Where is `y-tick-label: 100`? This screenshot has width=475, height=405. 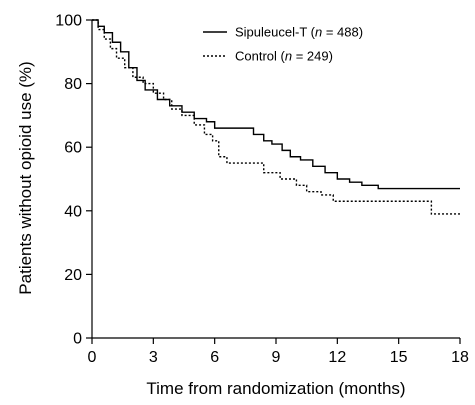
y-tick-label: 100 is located at coordinates (68, 21).